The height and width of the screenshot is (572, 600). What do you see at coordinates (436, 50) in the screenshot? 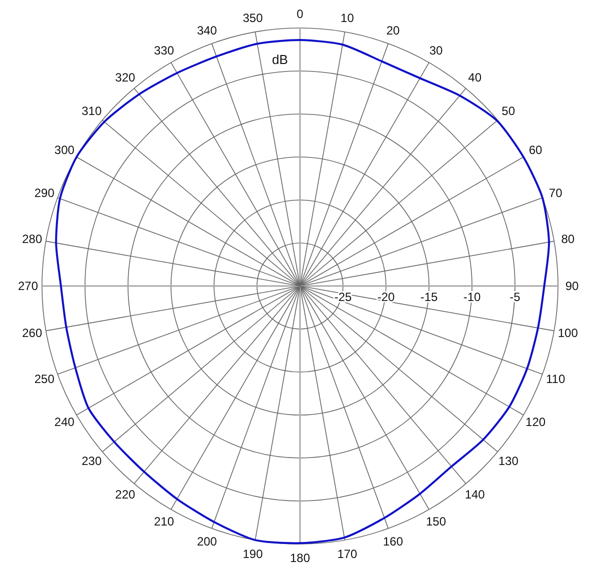
I see `spoke-label: 30` at bounding box center [436, 50].